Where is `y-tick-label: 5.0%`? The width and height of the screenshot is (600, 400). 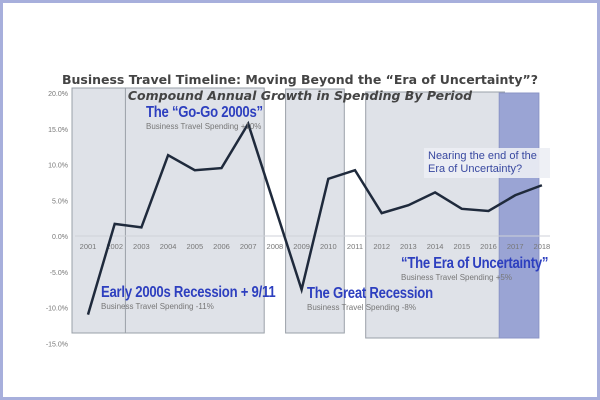 y-tick-label: 5.0% is located at coordinates (60, 201).